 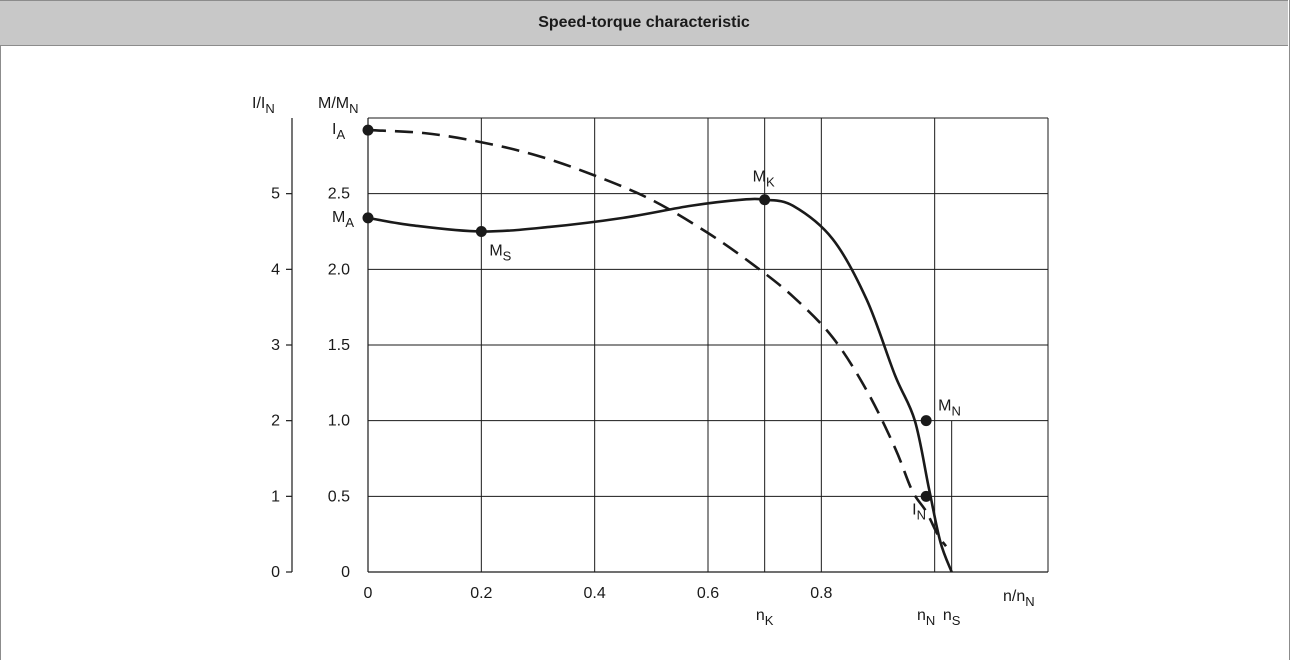 I want to click on point-in, so click(x=926, y=496).